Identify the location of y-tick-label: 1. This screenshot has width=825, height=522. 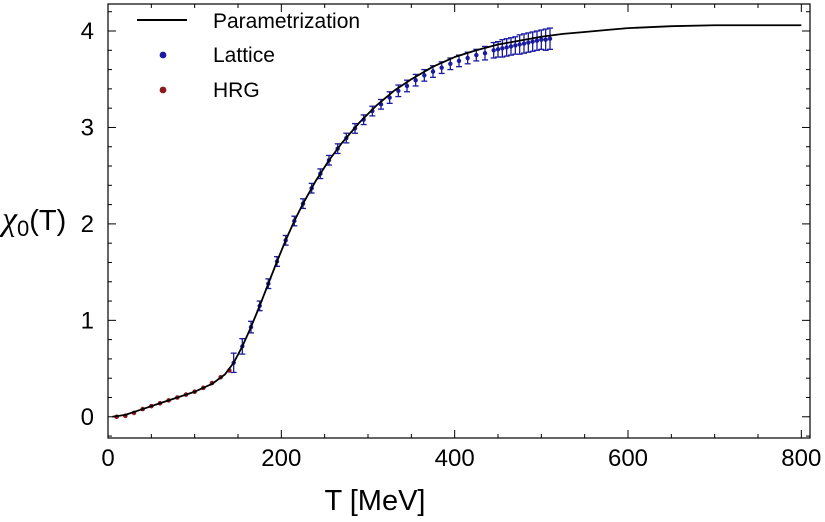
(87, 320).